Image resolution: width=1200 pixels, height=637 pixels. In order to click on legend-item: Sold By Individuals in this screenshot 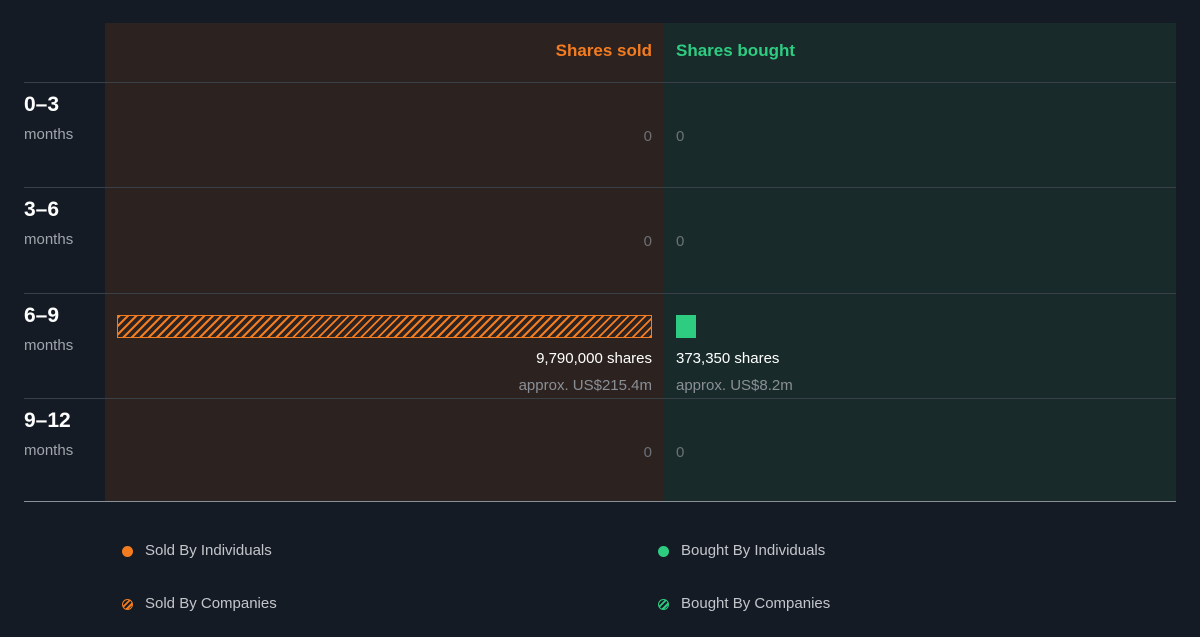, I will do `click(197, 551)`.